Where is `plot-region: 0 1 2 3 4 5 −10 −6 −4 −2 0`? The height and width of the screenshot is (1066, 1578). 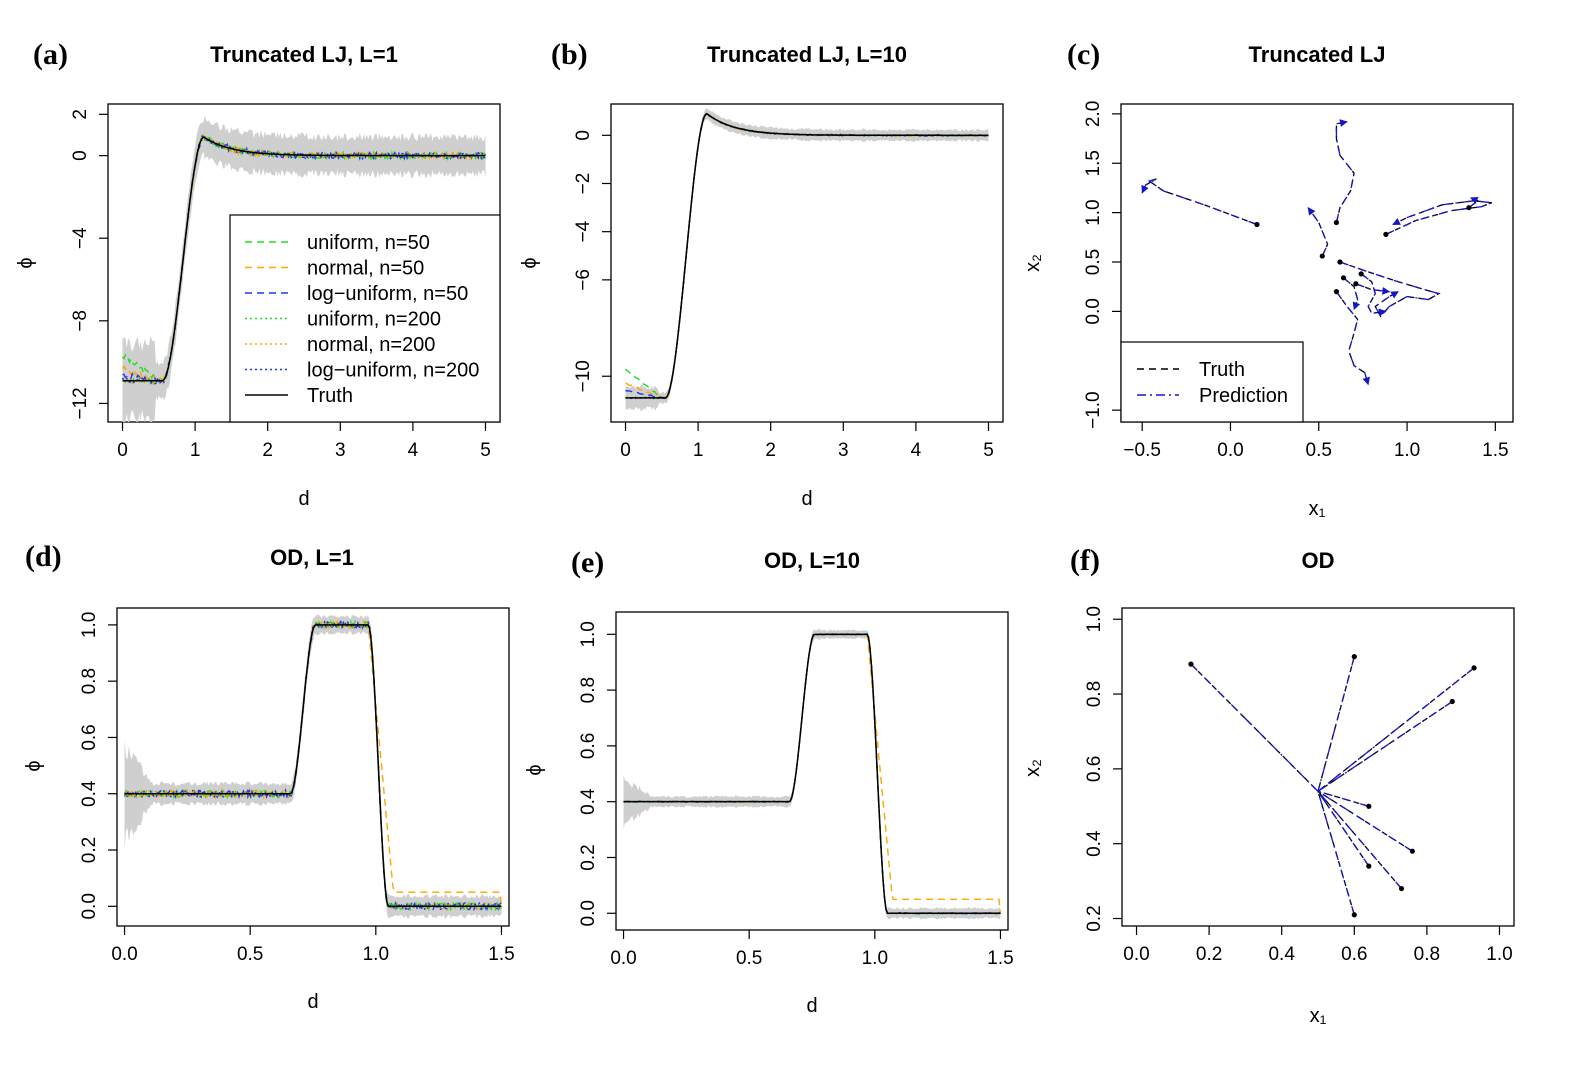 plot-region: 0 1 2 3 4 5 −10 −6 −4 −2 0 is located at coordinates (783, 284).